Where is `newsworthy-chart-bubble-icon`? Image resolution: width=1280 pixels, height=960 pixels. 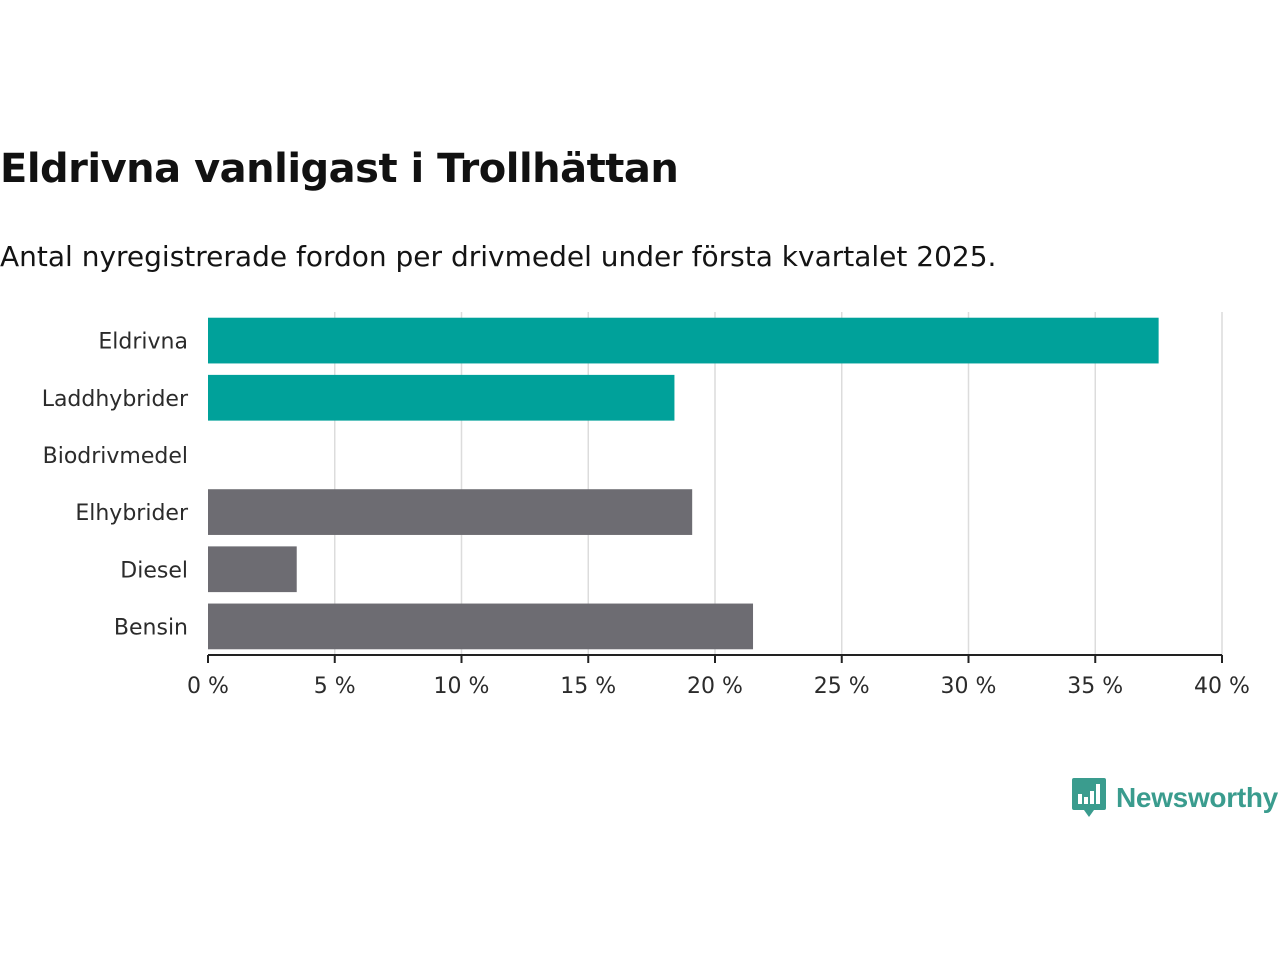
newsworthy-chart-bubble-icon is located at coordinates (1089, 797).